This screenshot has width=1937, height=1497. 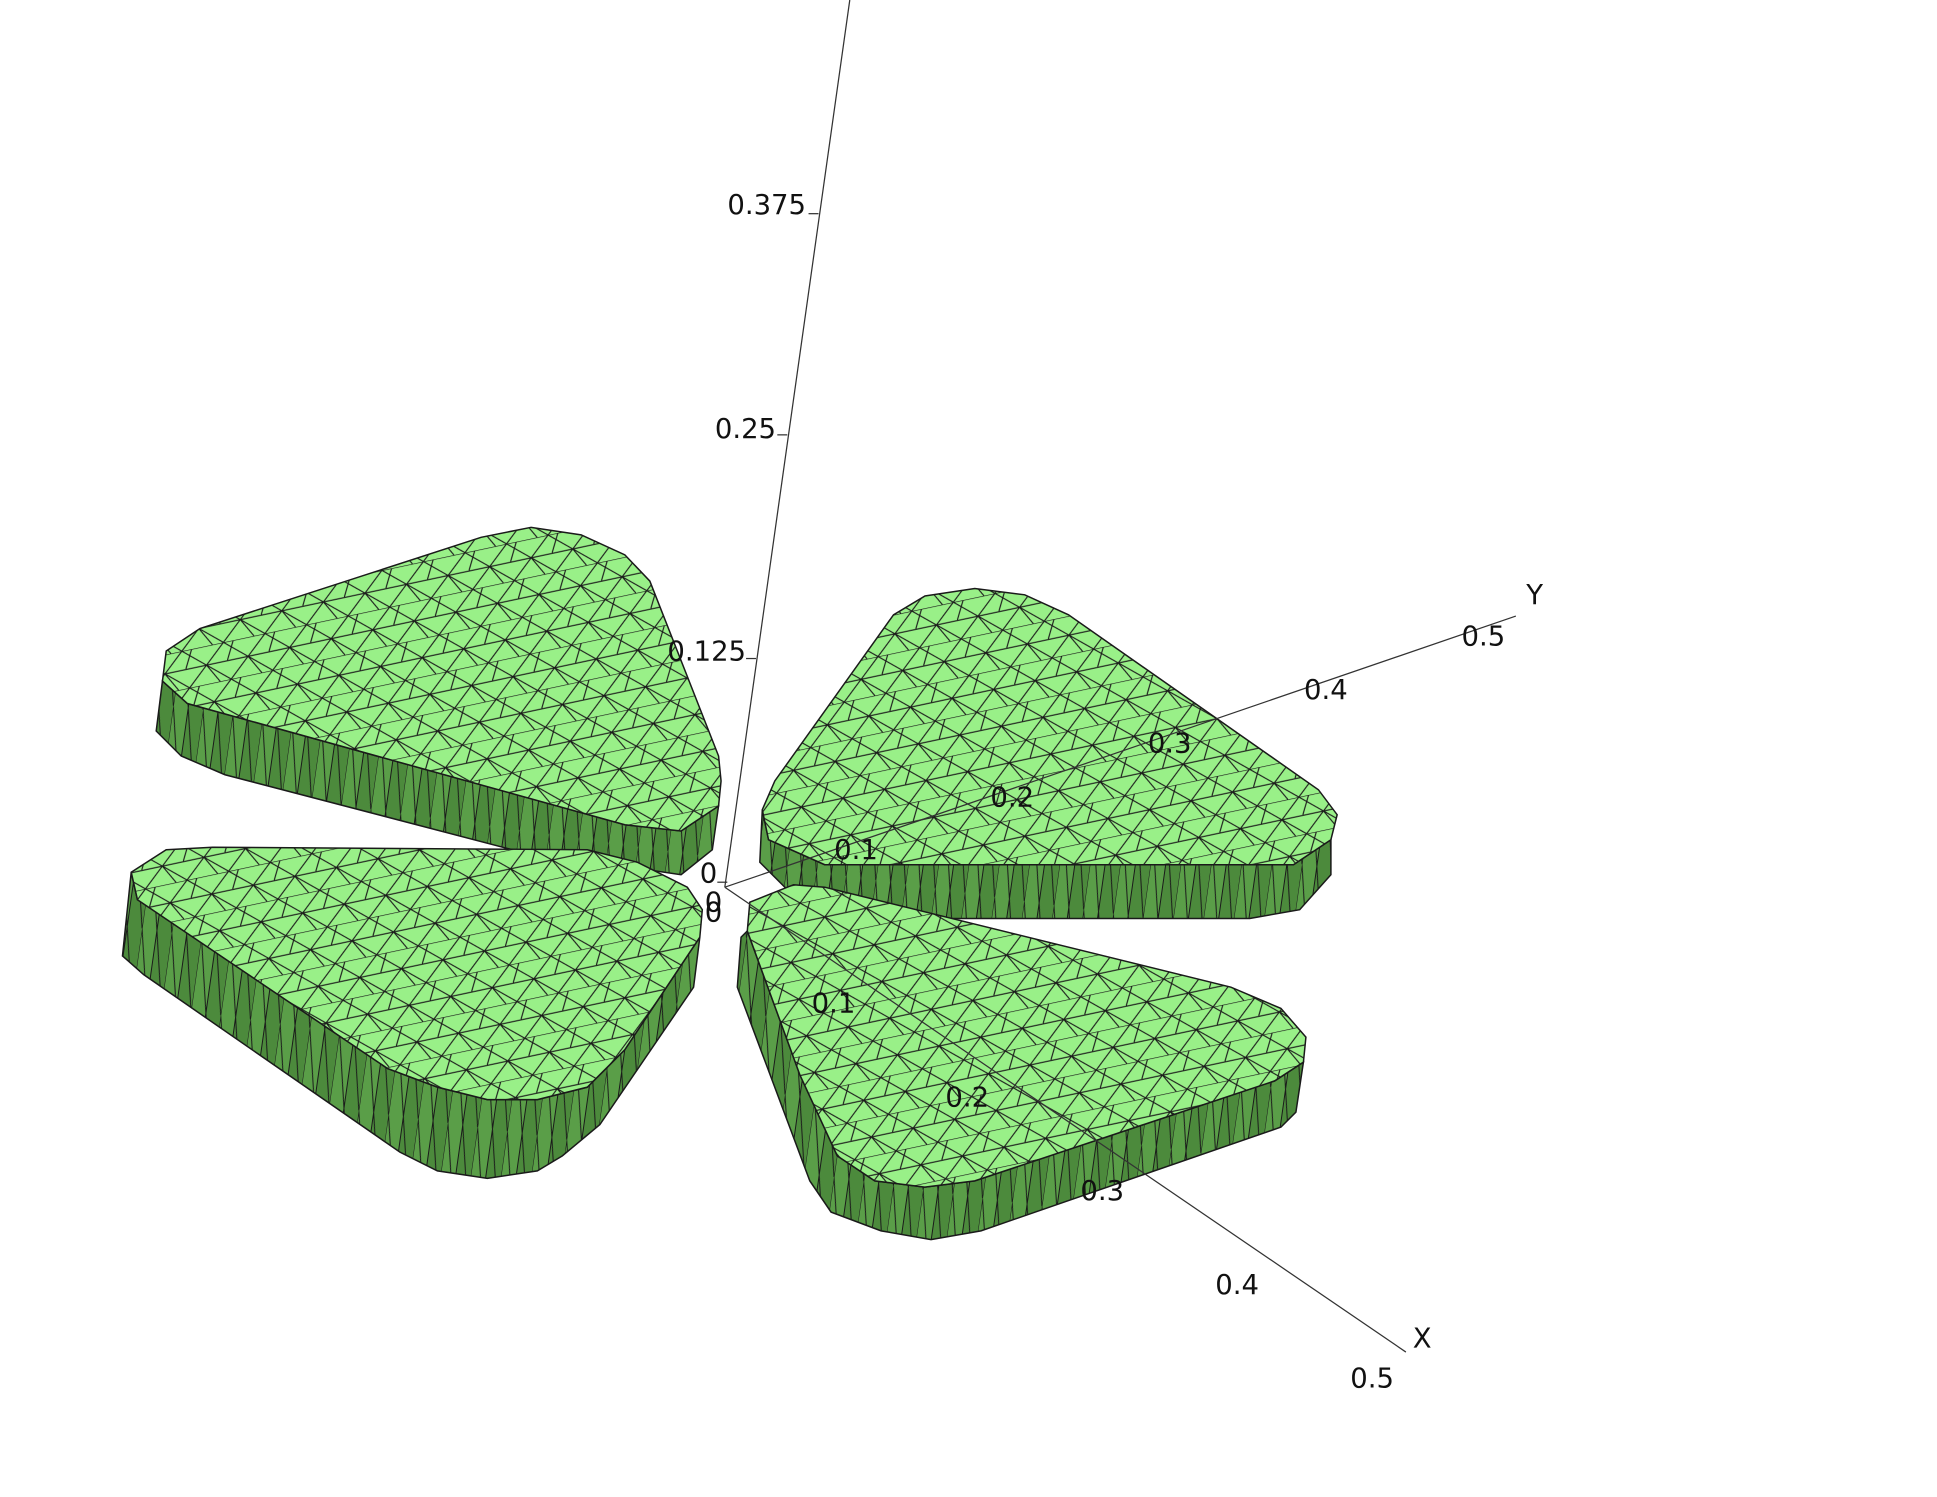 I want to click on z-tick-label: 0.125, so click(x=706, y=651).